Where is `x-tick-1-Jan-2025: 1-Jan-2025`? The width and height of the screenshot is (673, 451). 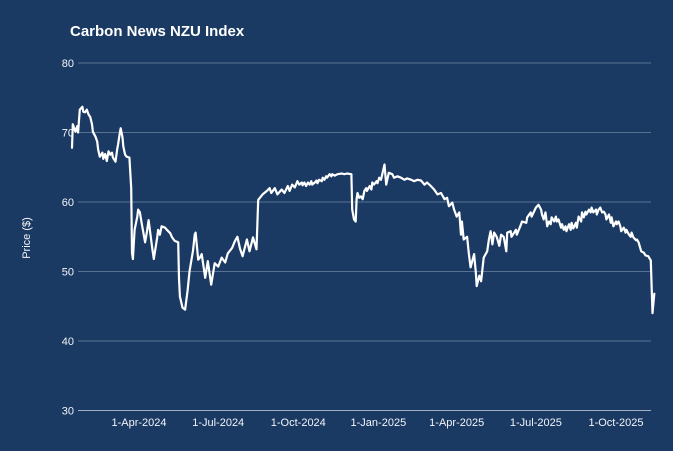
x-tick-1-Jan-2025: 1-Jan-2025 is located at coordinates (379, 423).